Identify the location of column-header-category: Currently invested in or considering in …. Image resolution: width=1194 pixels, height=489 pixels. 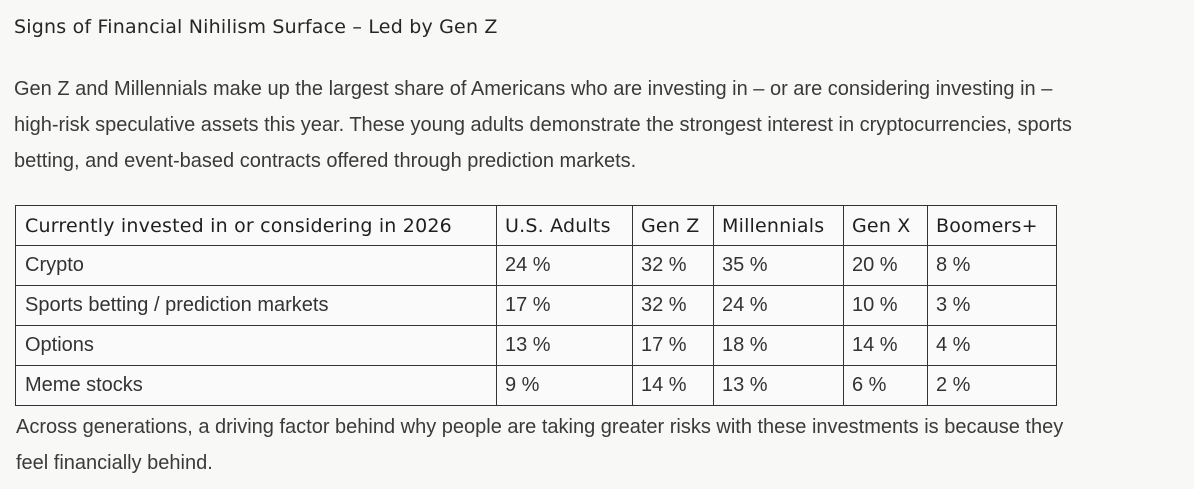
(256, 225).